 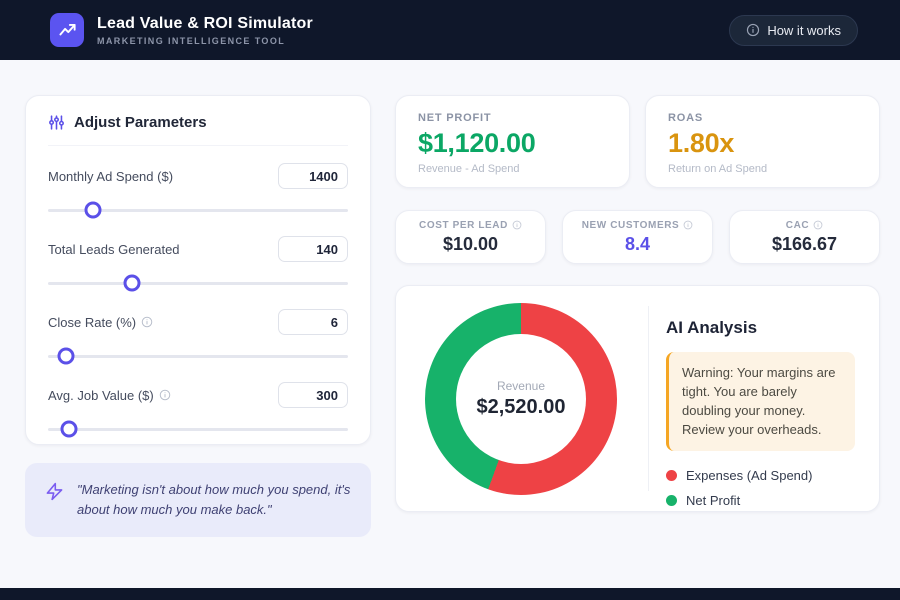 I want to click on parameters-header: Adjust Parameters, so click(x=198, y=130).